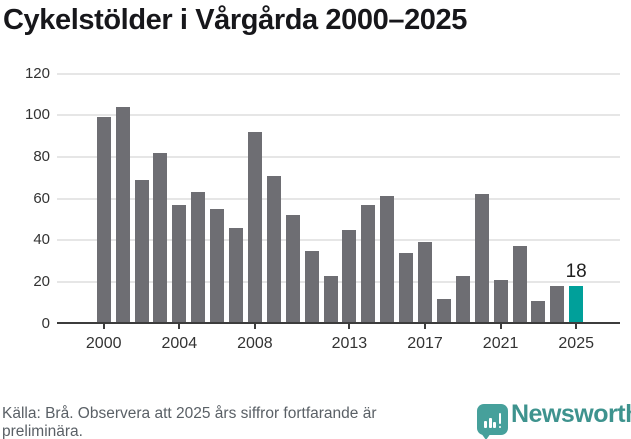 The image size is (631, 439). What do you see at coordinates (492, 421) in the screenshot?
I see `newsworthy-speech-bubble-chart-icon` at bounding box center [492, 421].